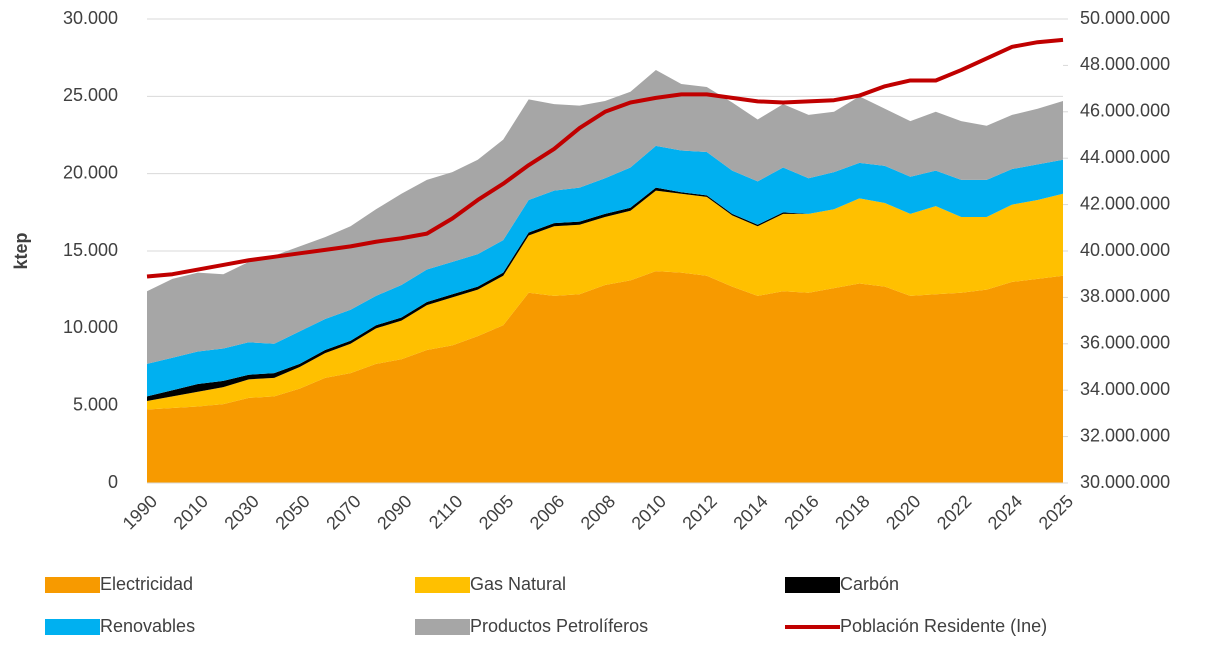 This screenshot has width=1211, height=646. Describe the element at coordinates (869, 584) in the screenshot. I see `legend-label: Carbón` at that location.